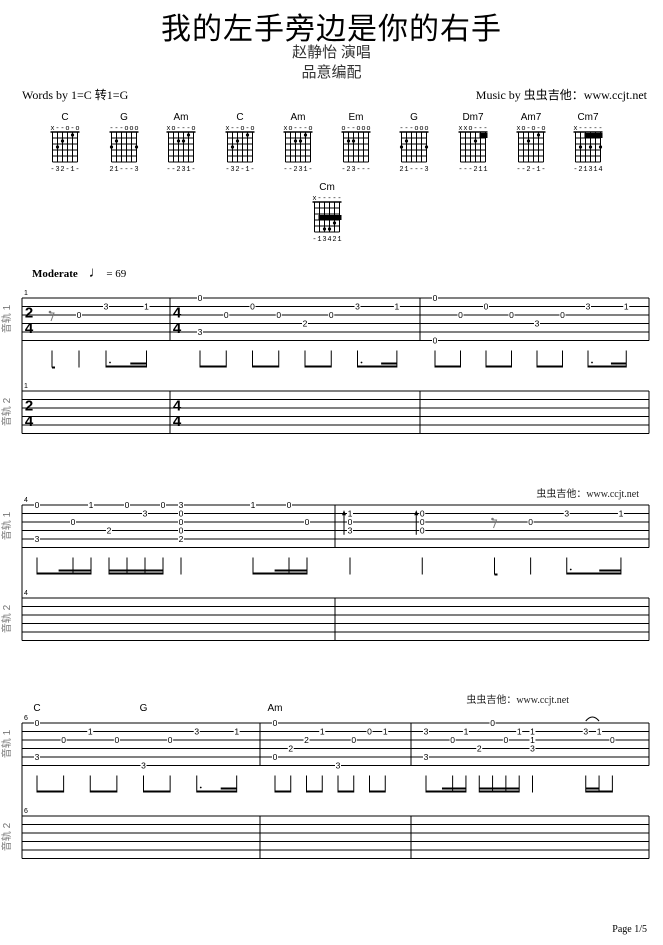 The width and height of the screenshot is (663, 945). I want to click on arranger-credit: 品意编配, so click(331, 73).